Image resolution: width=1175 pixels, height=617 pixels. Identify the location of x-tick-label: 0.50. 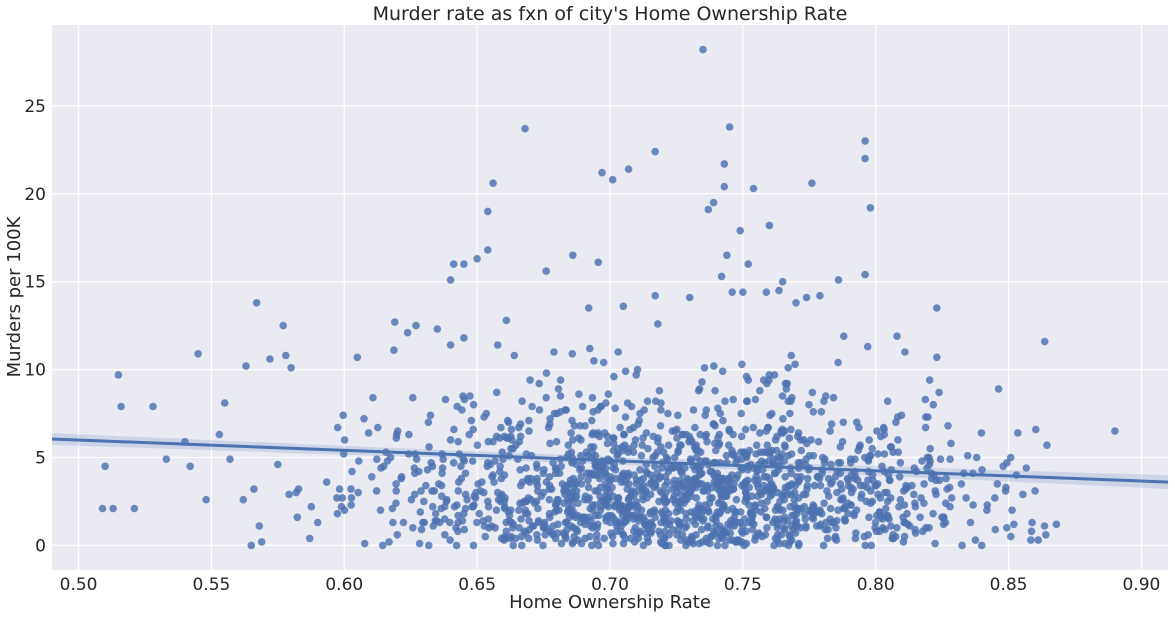
(79, 585).